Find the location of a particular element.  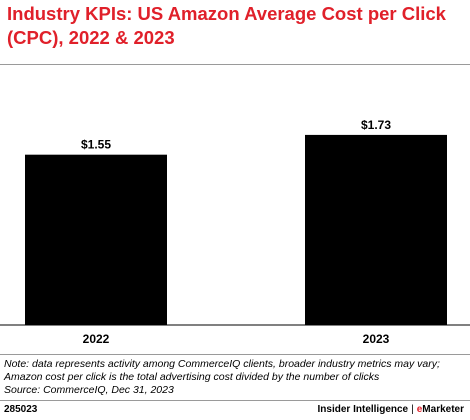

brand-marketer: Marketer is located at coordinates (443, 409).